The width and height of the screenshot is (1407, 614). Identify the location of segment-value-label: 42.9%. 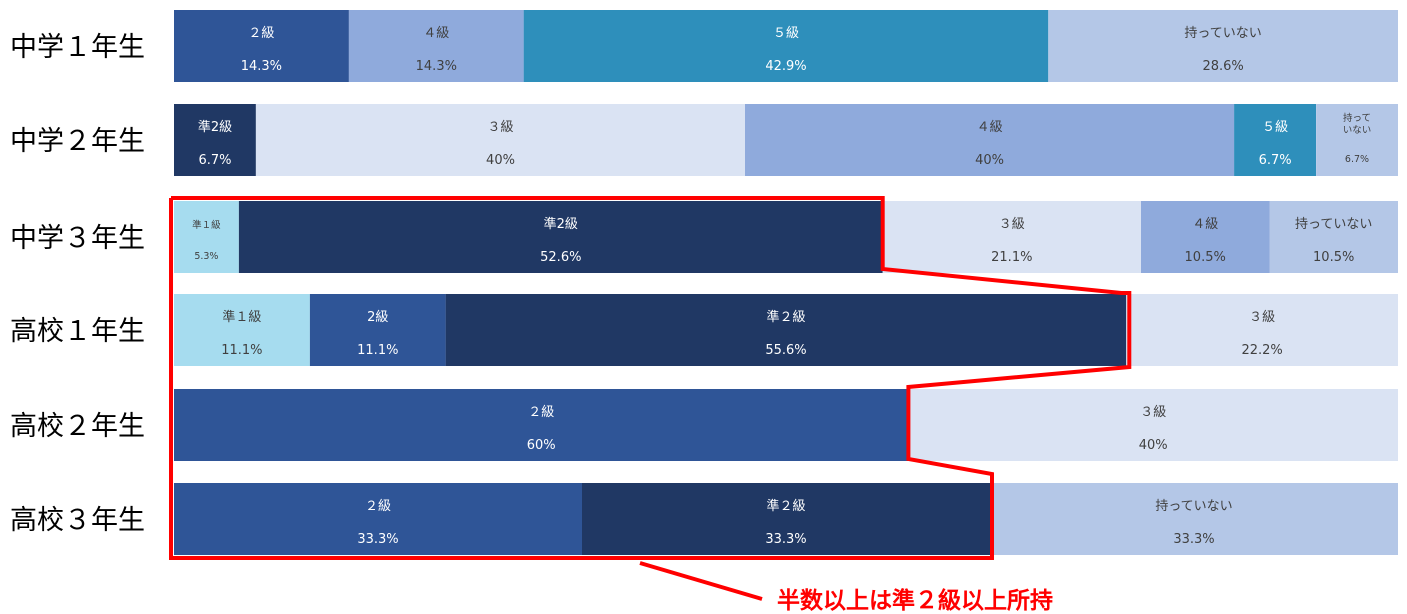
(785, 66).